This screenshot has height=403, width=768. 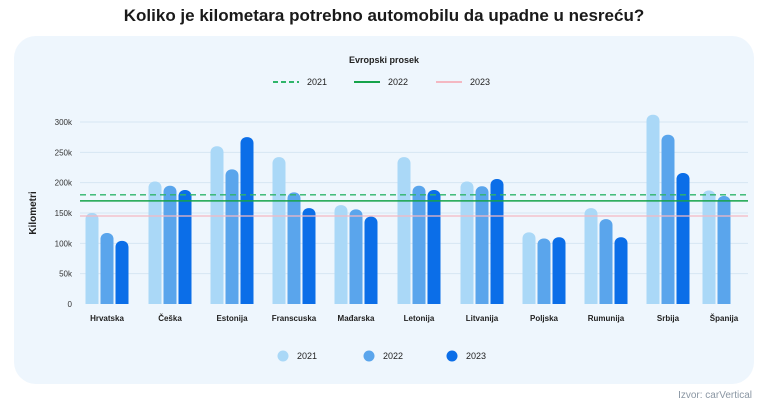 I want to click on y-tick-label: 150k, so click(x=64, y=213).